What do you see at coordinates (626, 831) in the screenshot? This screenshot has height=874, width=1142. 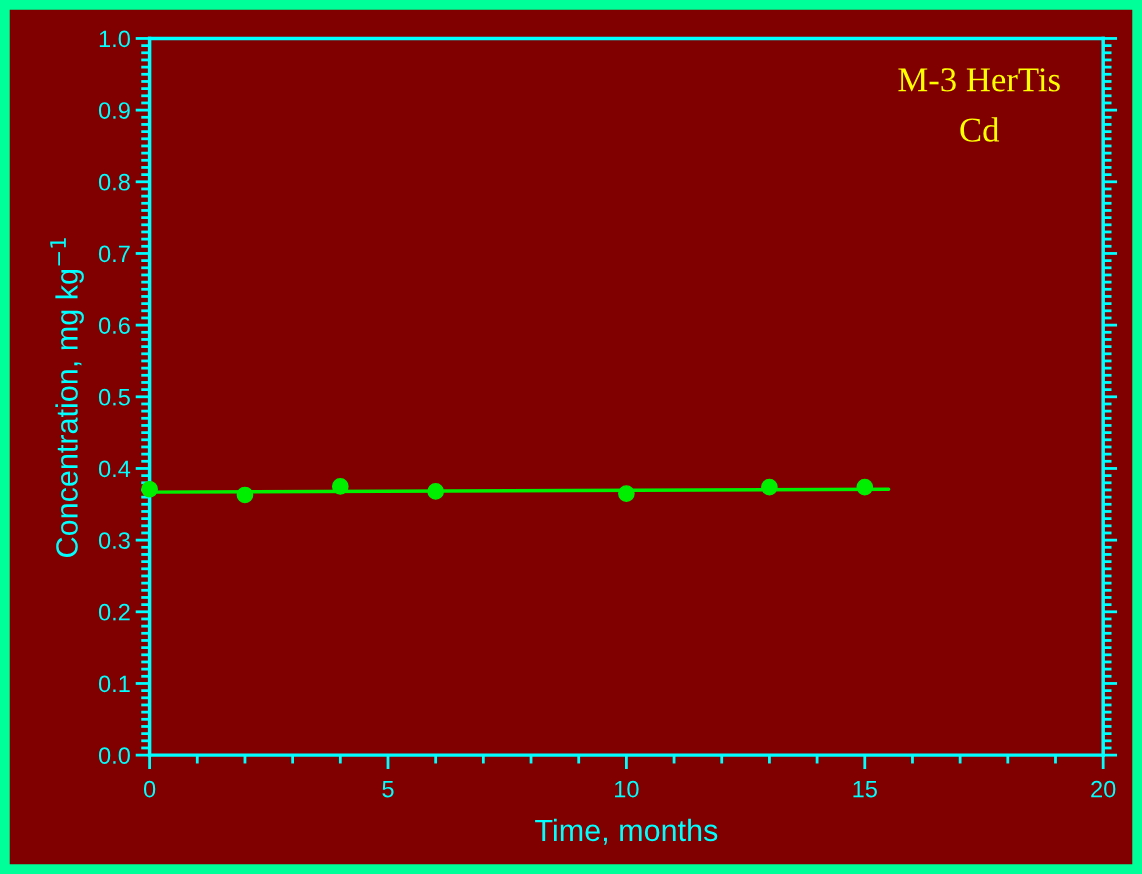 I see `x-axis-title: Time, months` at bounding box center [626, 831].